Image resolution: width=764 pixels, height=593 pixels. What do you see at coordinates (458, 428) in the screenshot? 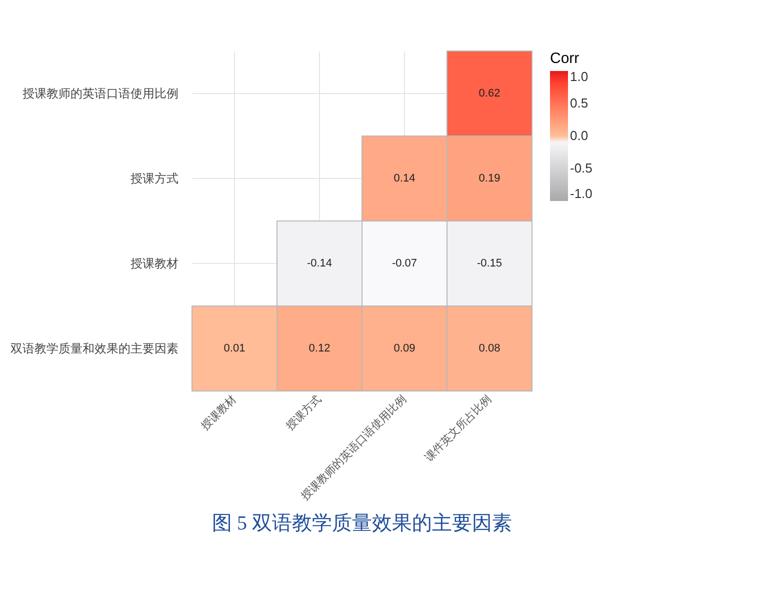
I see `x-tick-label: 课件英文所占比例` at bounding box center [458, 428].